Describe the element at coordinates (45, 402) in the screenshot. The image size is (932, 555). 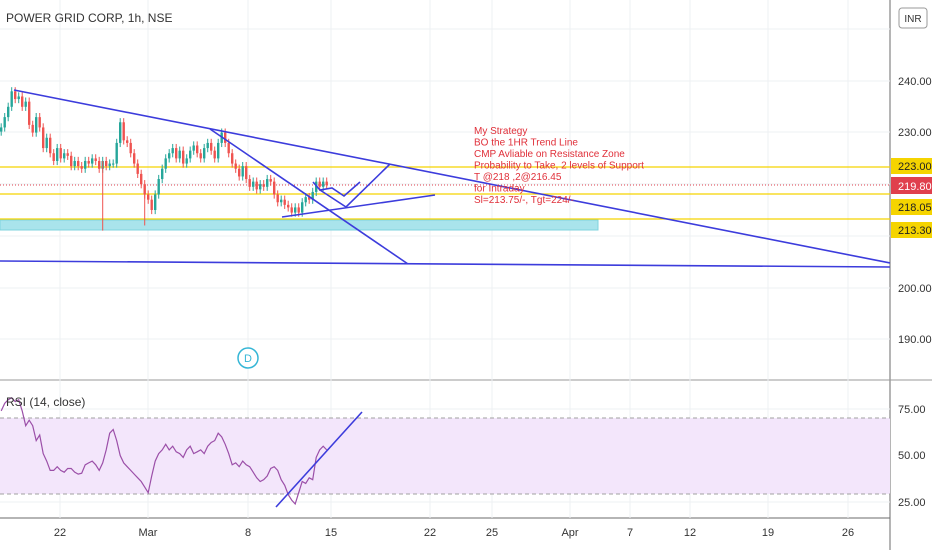
I see `rsi-title: RSI (14, close)` at that location.